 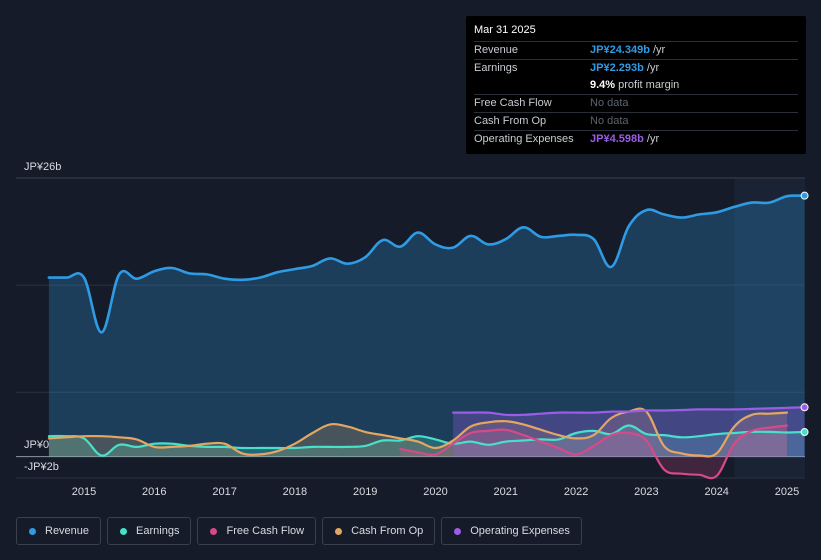 What do you see at coordinates (636, 122) in the screenshot?
I see `tooltip-row-cfo: Cash From Op No data` at bounding box center [636, 122].